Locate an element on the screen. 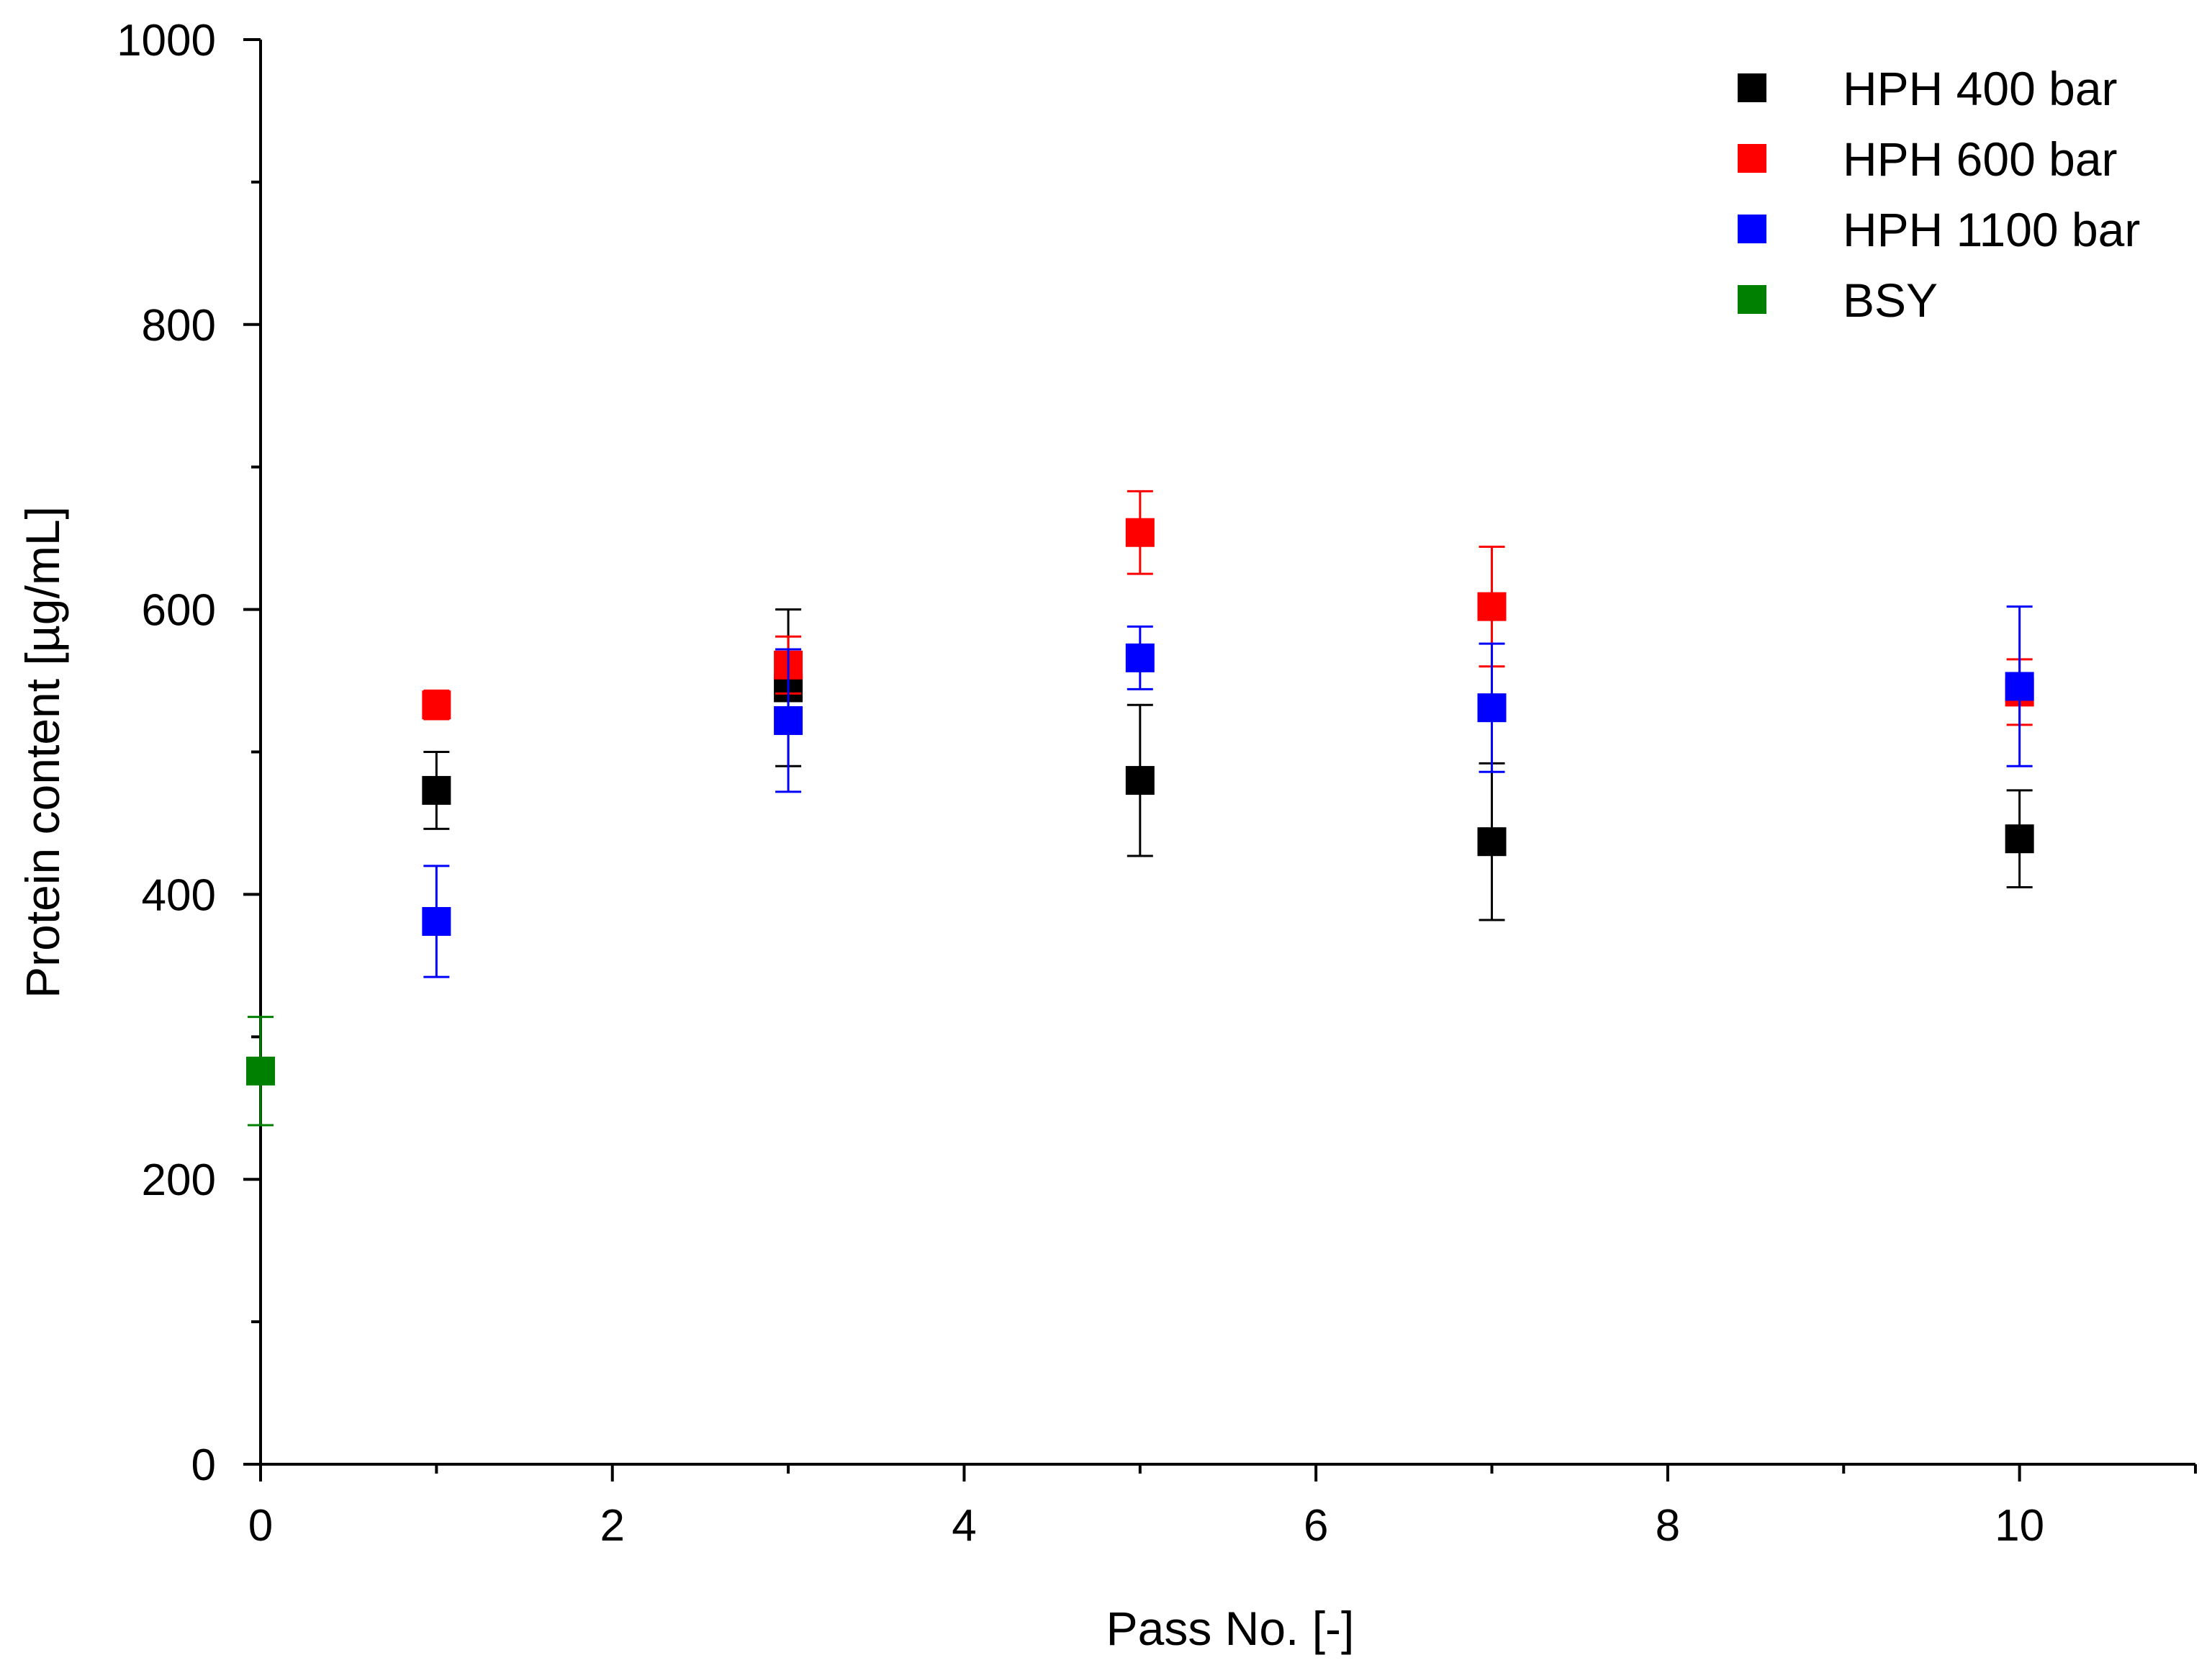 This screenshot has width=2212, height=1673. y-tick-label: 400 is located at coordinates (179, 895).